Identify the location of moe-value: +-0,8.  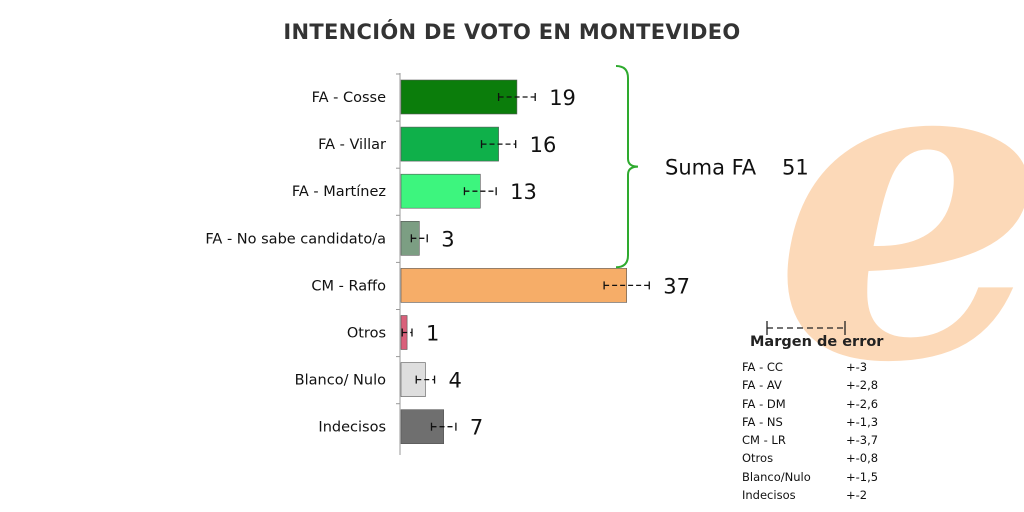
(862, 458).